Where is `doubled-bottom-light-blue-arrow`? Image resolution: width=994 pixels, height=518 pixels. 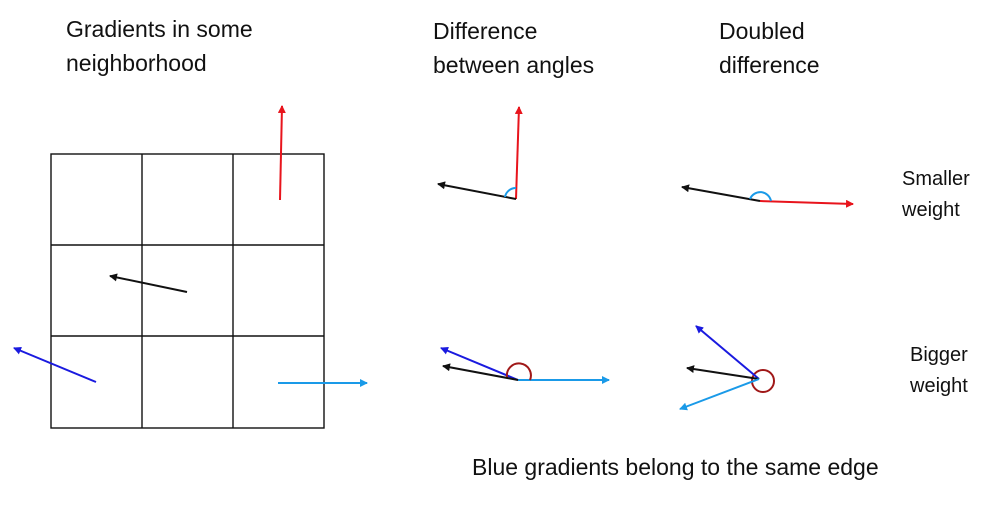 doubled-bottom-light-blue-arrow is located at coordinates (719, 394).